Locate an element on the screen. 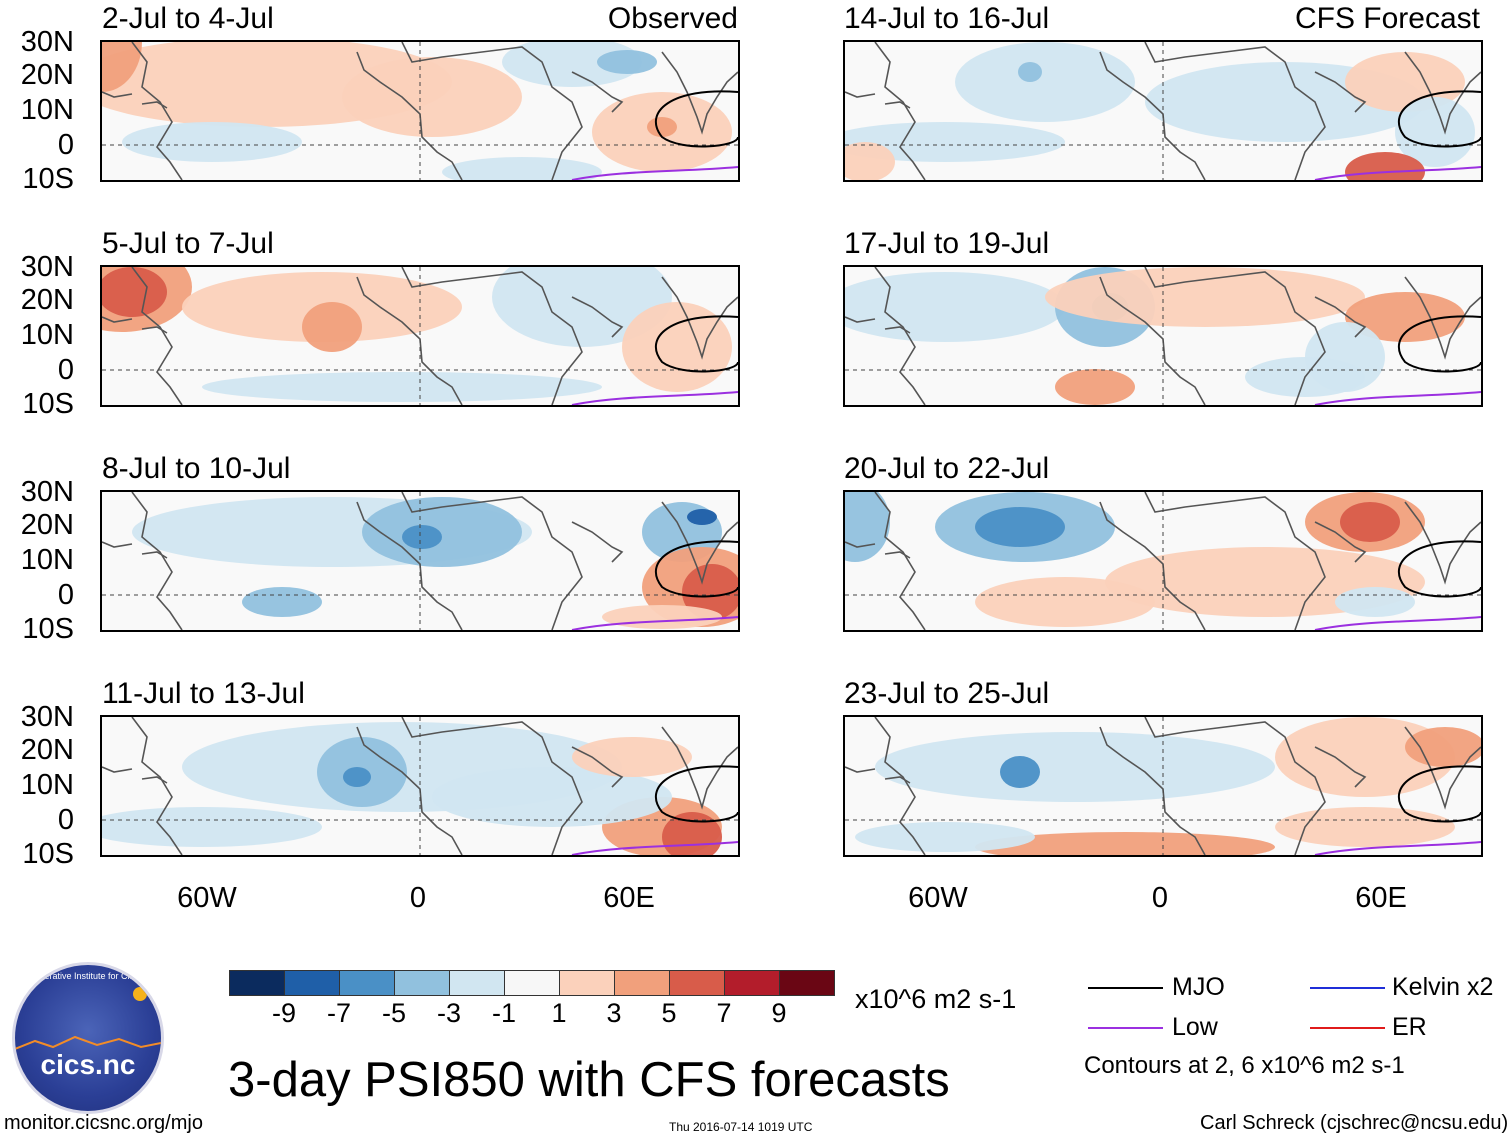 This screenshot has height=1142, width=1510. legend-label-er: ER is located at coordinates (1409, 1027).